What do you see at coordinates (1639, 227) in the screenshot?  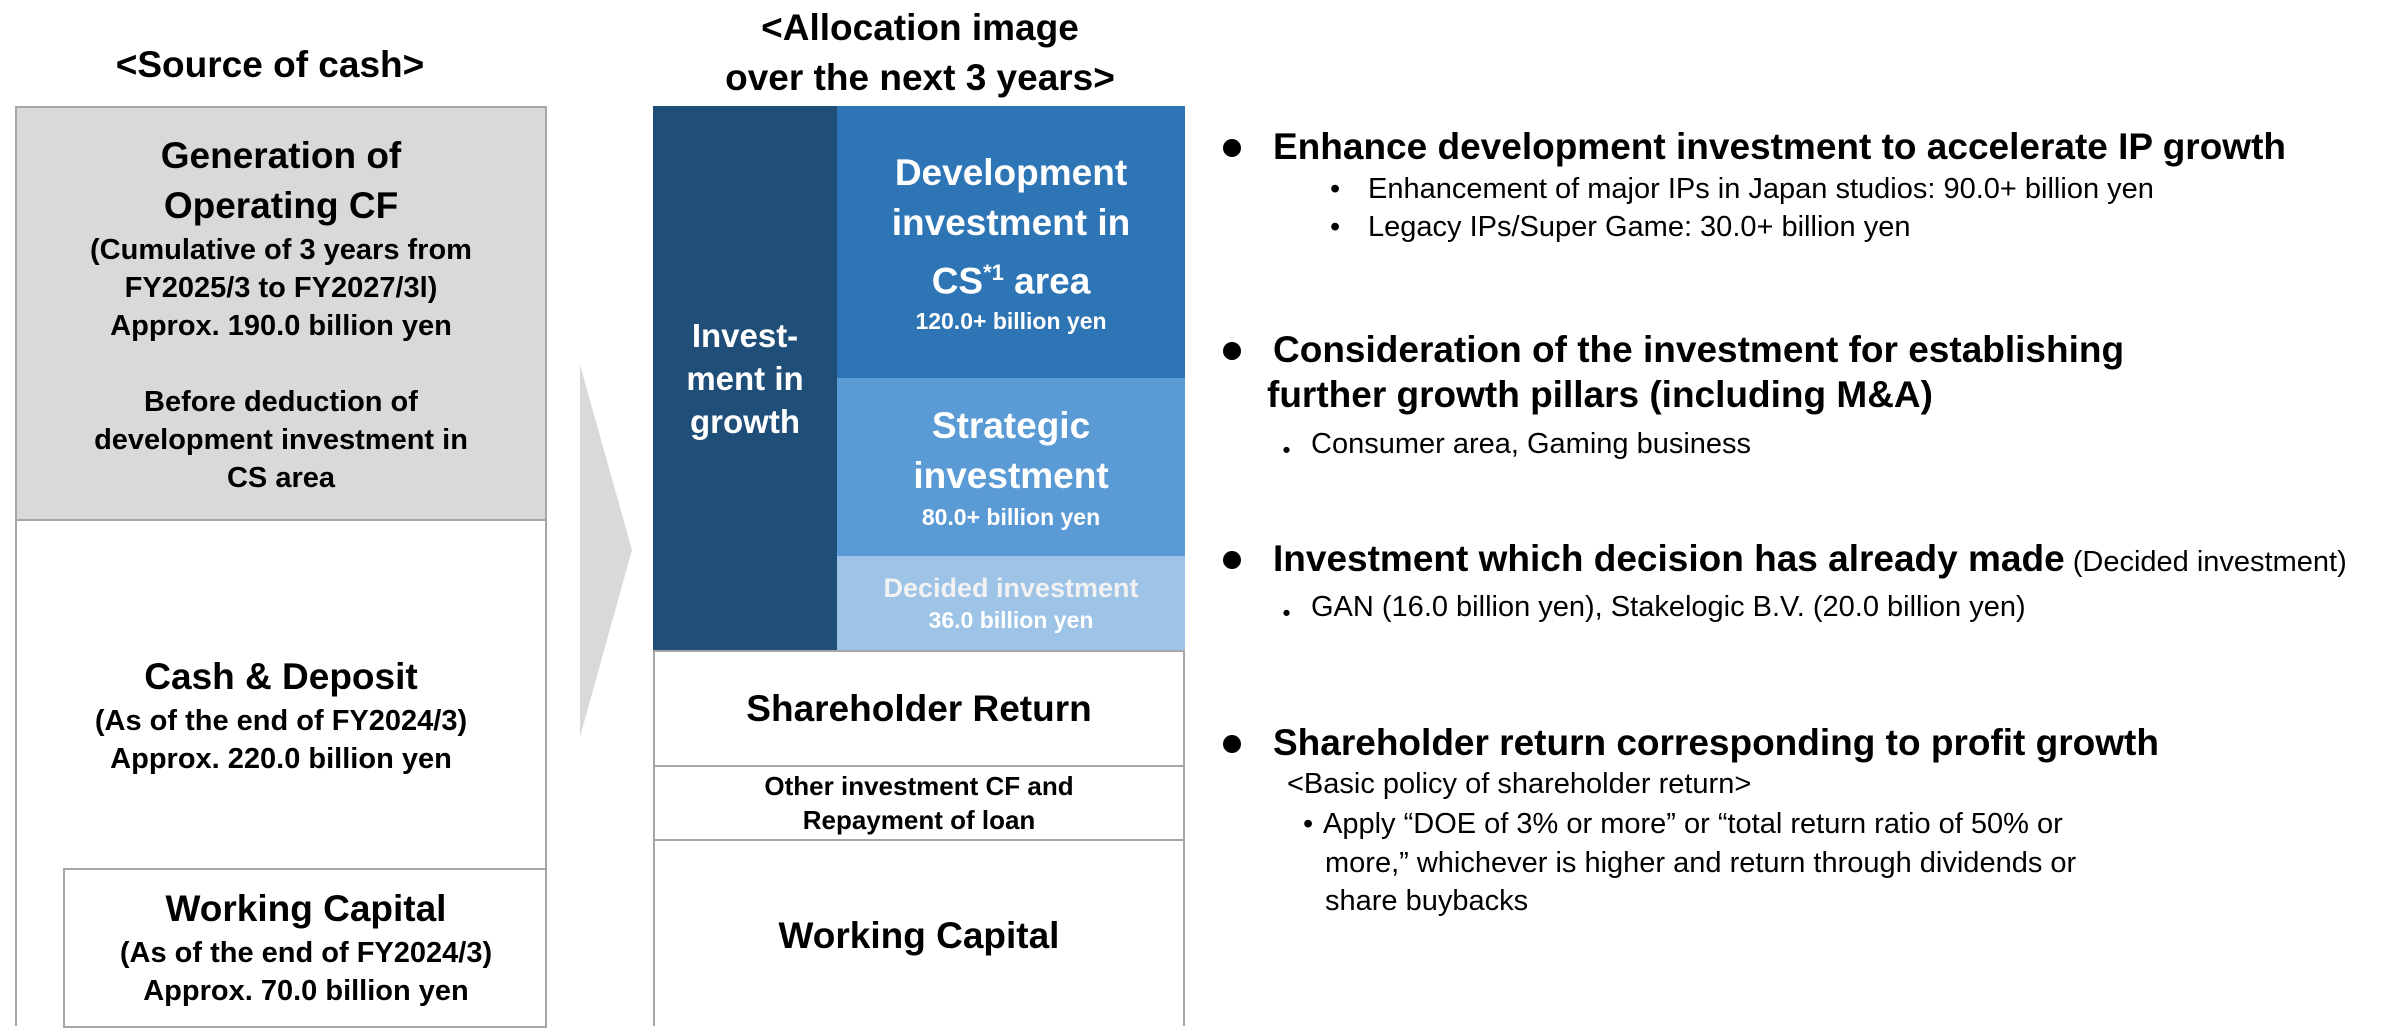 I see `item: Legacy IPs/Super Game: 30.0+ billion yen` at bounding box center [1639, 227].